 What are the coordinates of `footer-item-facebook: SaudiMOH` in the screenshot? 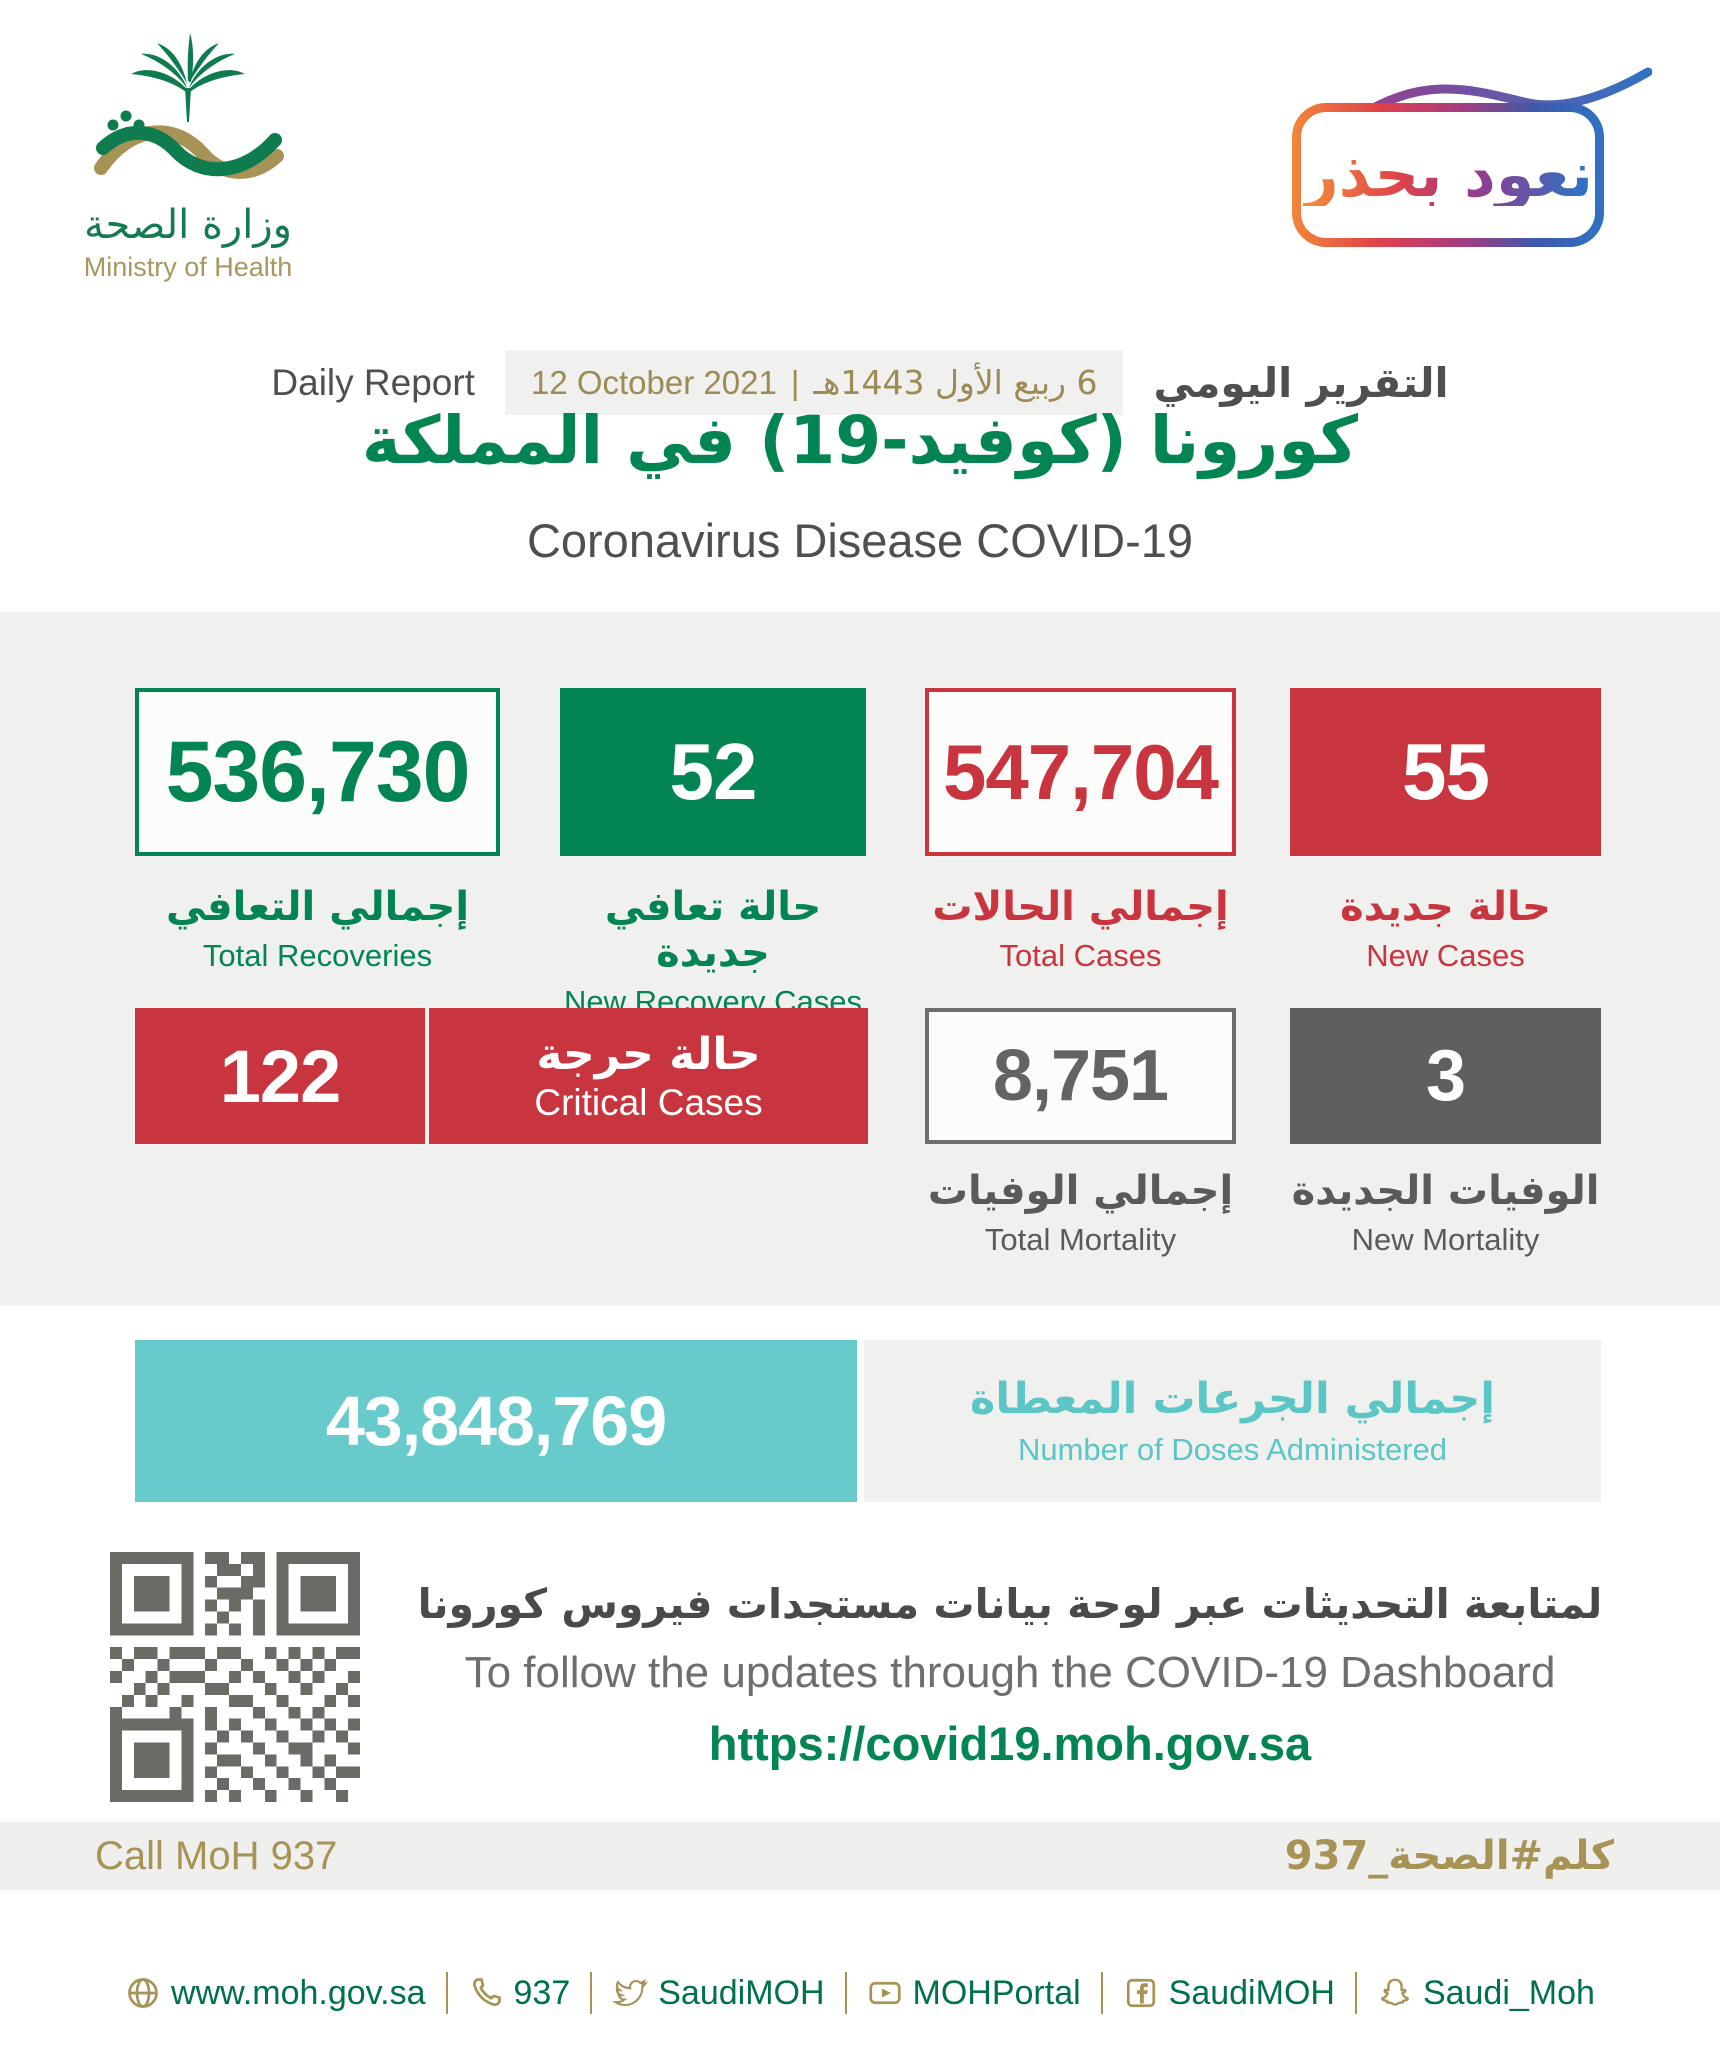 It's located at (1229, 1993).